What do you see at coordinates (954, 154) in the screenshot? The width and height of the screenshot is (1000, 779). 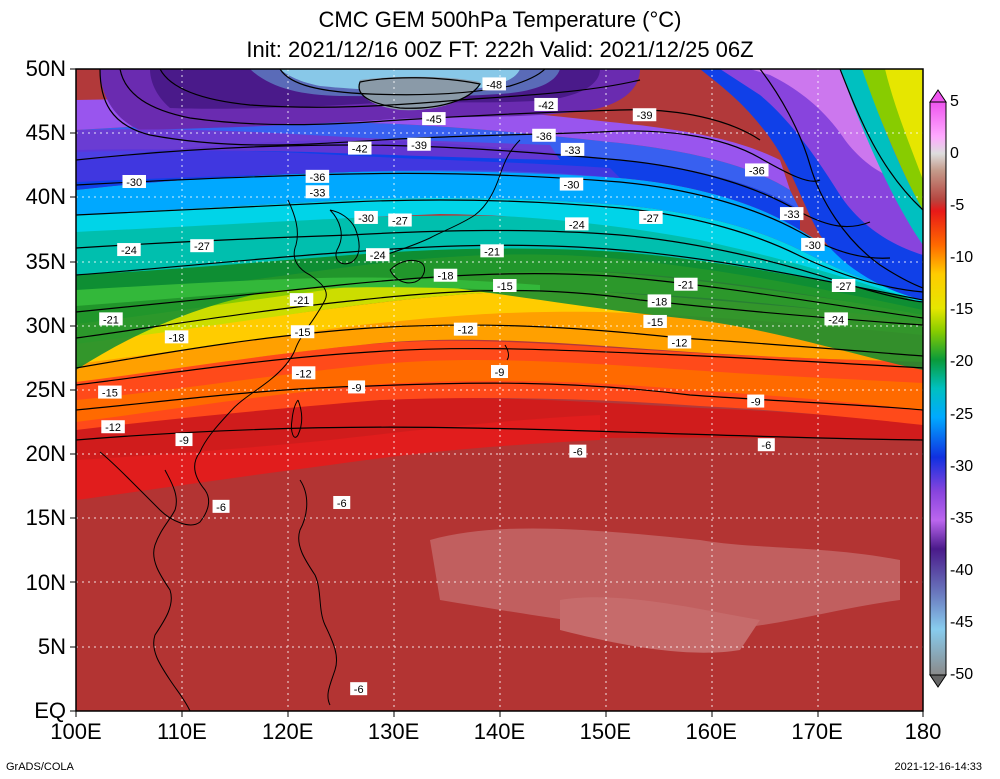 I see `colorbar-tick-label: 0` at bounding box center [954, 154].